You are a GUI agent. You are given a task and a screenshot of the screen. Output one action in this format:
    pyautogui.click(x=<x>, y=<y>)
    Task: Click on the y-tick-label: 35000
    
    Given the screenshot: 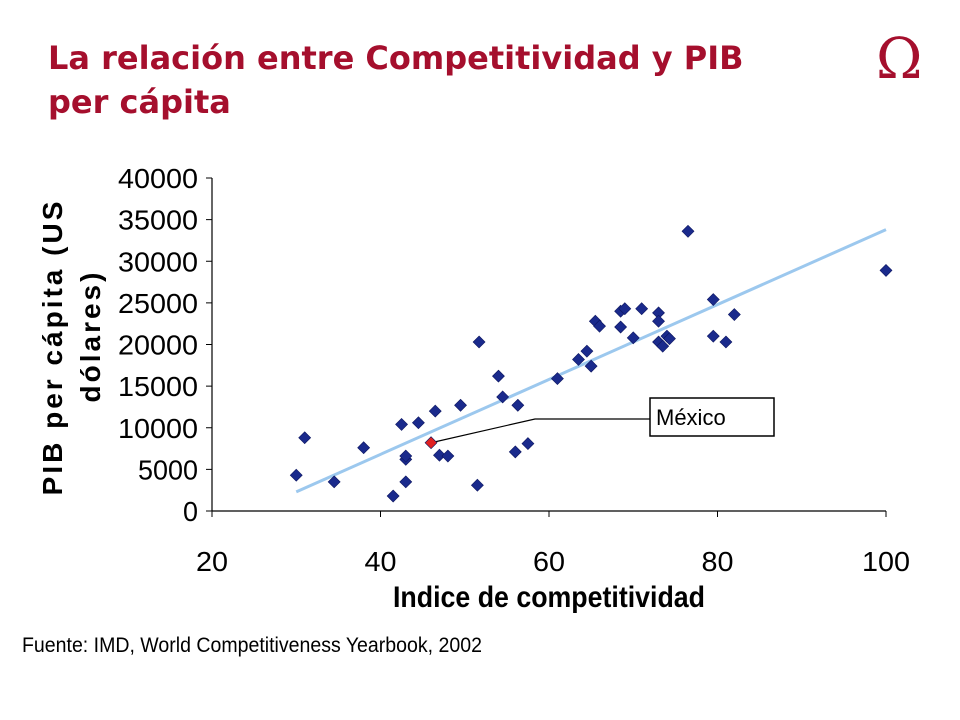 What is the action you would take?
    pyautogui.click(x=158, y=220)
    